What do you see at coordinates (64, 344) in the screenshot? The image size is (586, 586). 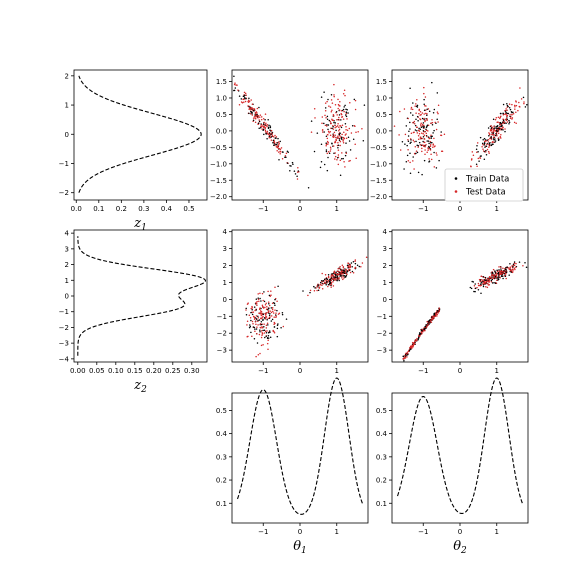 I see `y-tick-label: −3` at bounding box center [64, 344].